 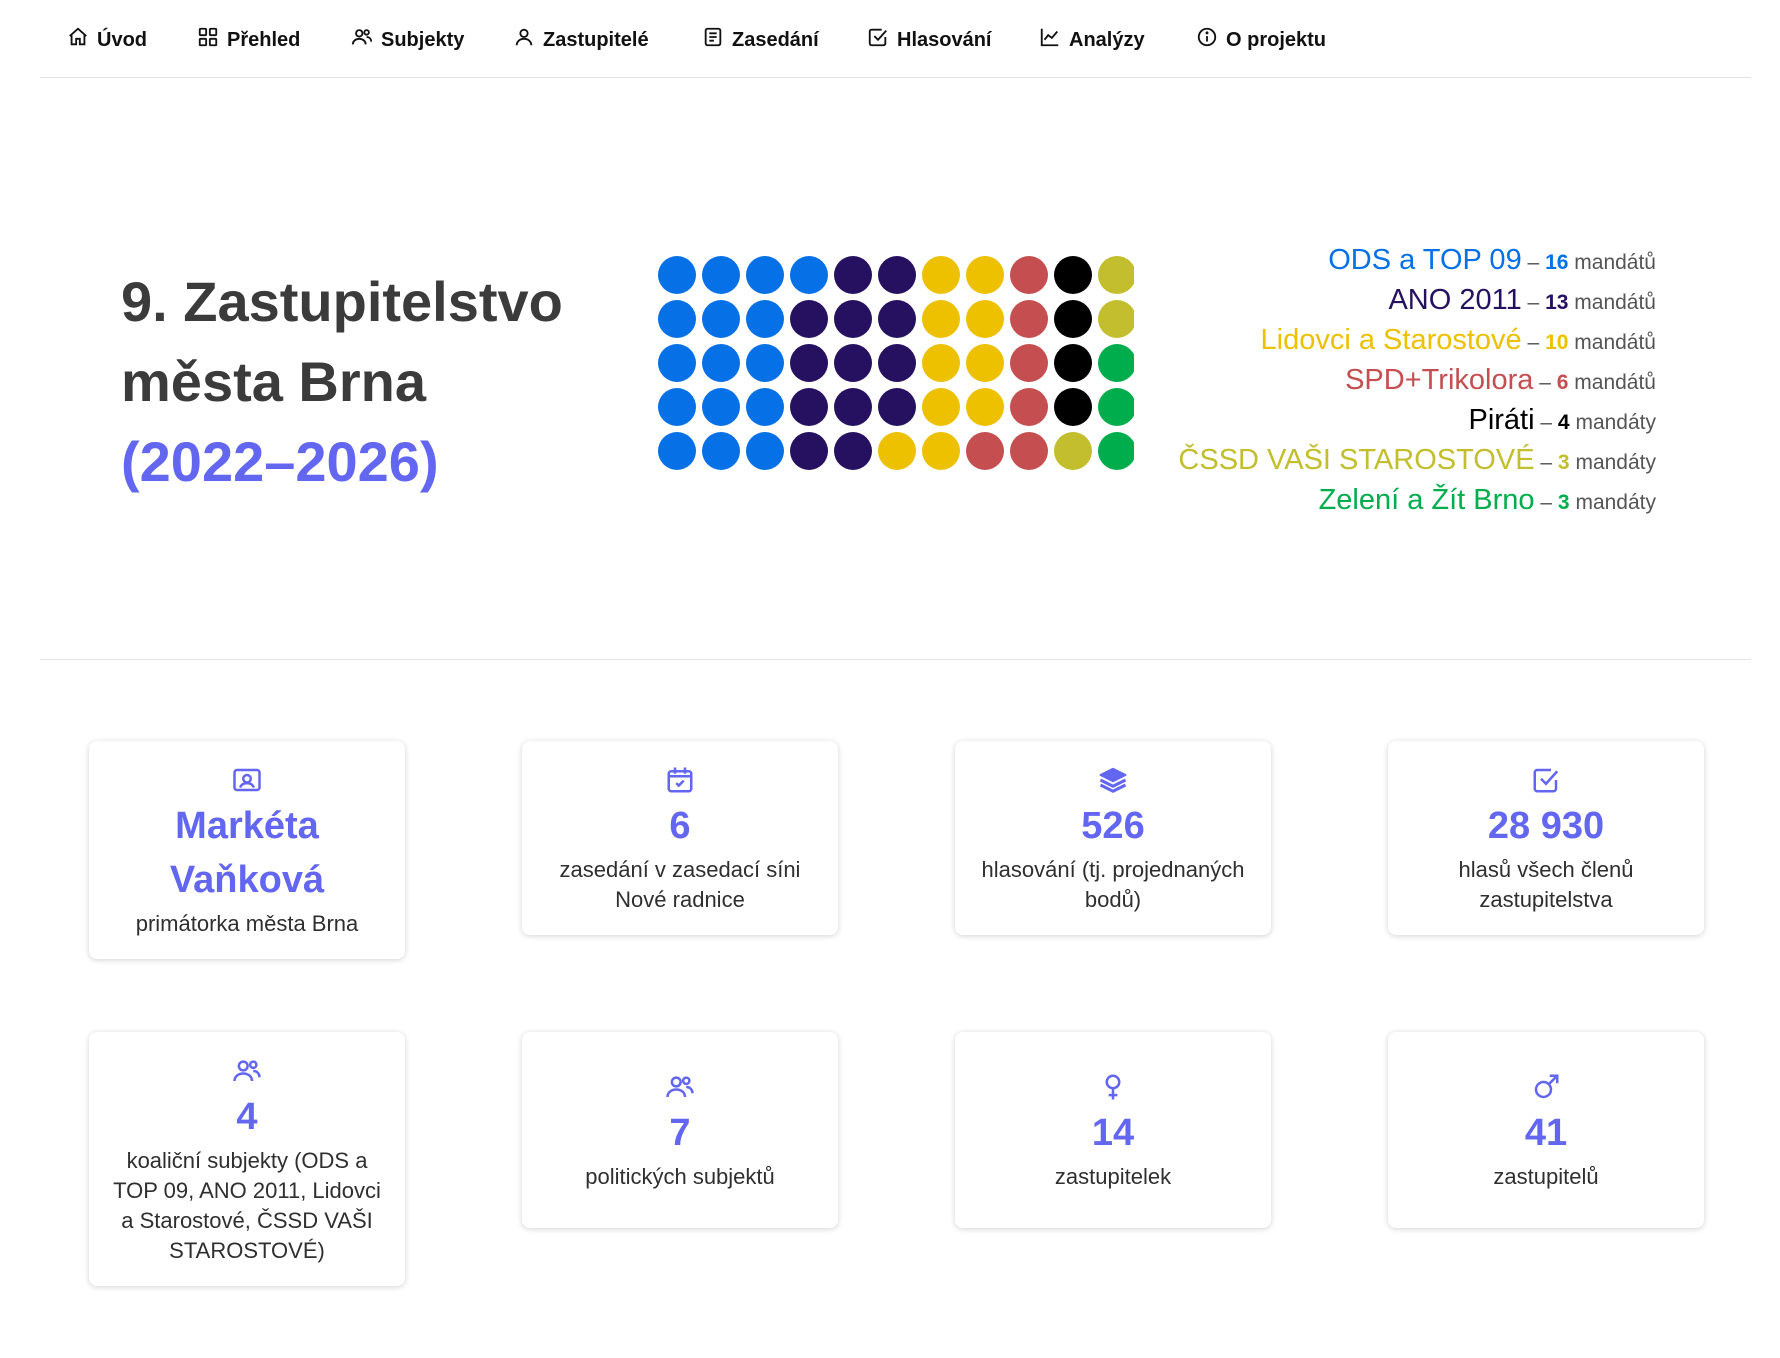 What do you see at coordinates (680, 826) in the screenshot?
I see `stat-value: 6` at bounding box center [680, 826].